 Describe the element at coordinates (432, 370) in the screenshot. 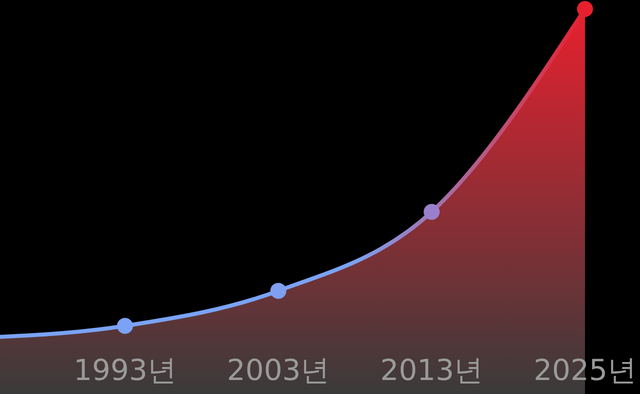

I see `x-tick-label: 2013년` at that location.